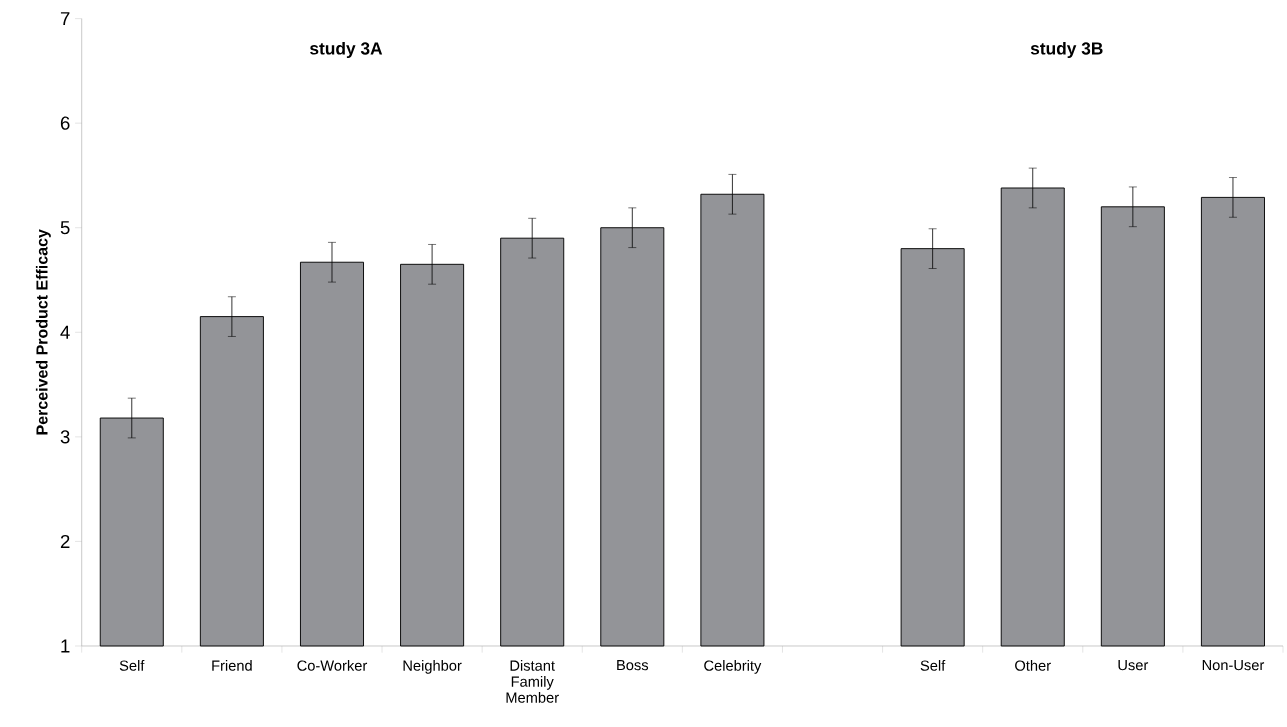  I want to click on annotation: study 3A, so click(346, 50).